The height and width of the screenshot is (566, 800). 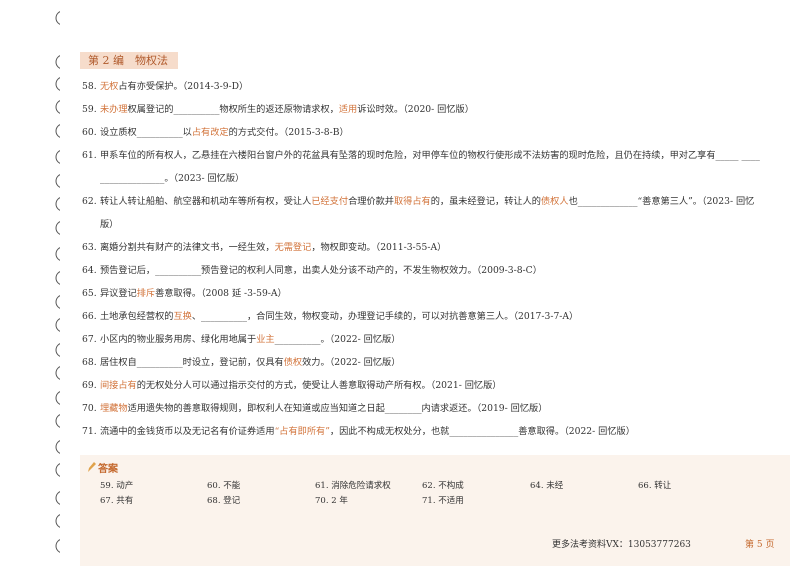 I want to click on answer-entry: 67. 共有, so click(x=117, y=501).